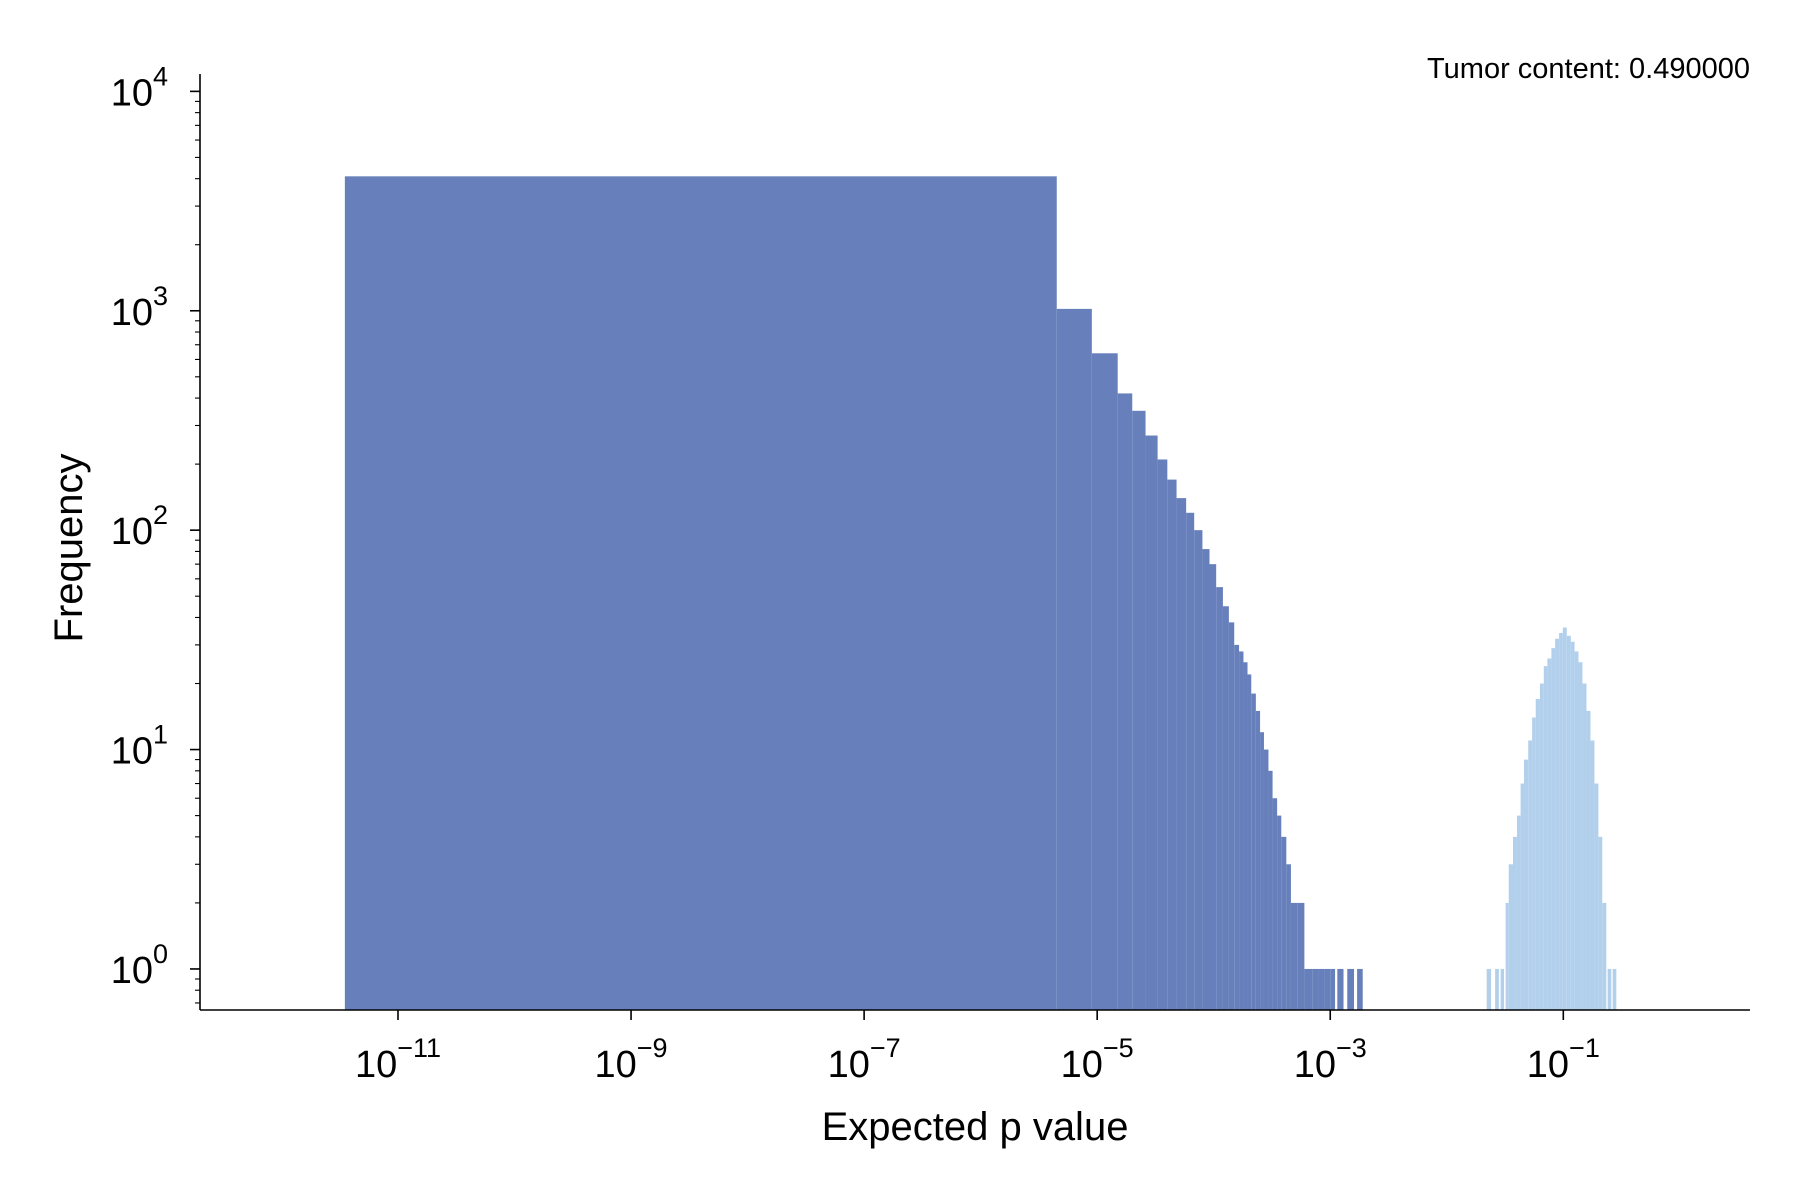  Describe the element at coordinates (631, 1059) in the screenshot. I see `x-tick-label: 10⁻⁹` at that location.